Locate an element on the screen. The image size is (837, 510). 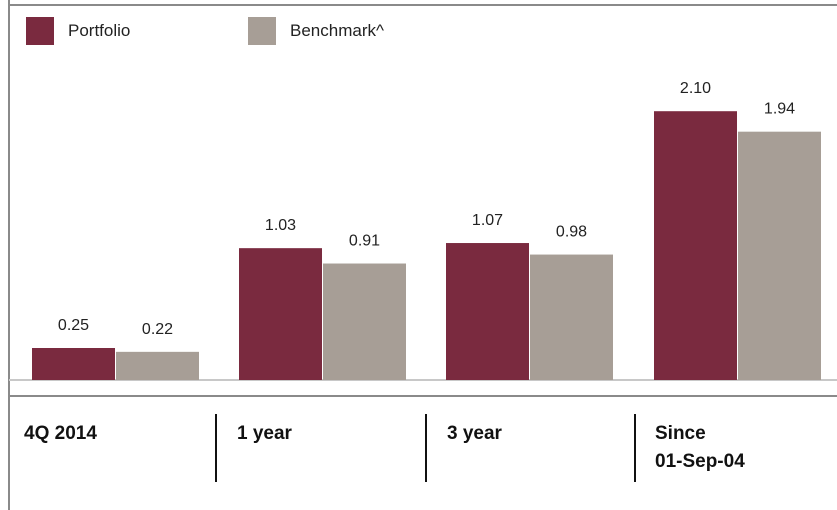
value-label-portfolio-4q-2014: 0.25 is located at coordinates (73, 325).